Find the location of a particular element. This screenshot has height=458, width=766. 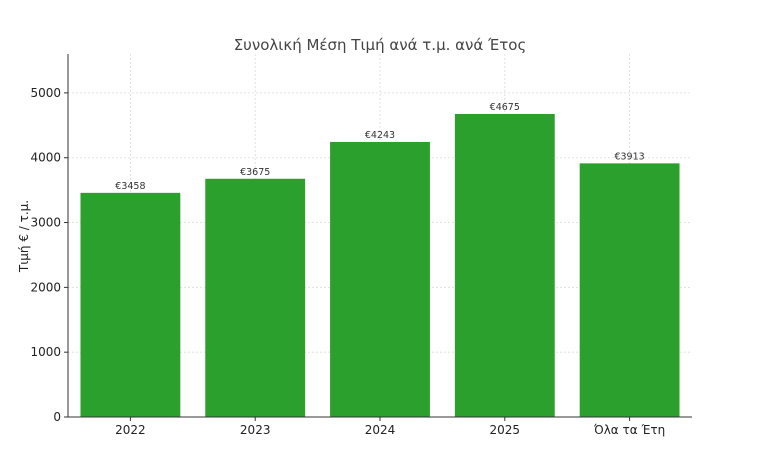

x-tick-label: 2023 is located at coordinates (255, 430).